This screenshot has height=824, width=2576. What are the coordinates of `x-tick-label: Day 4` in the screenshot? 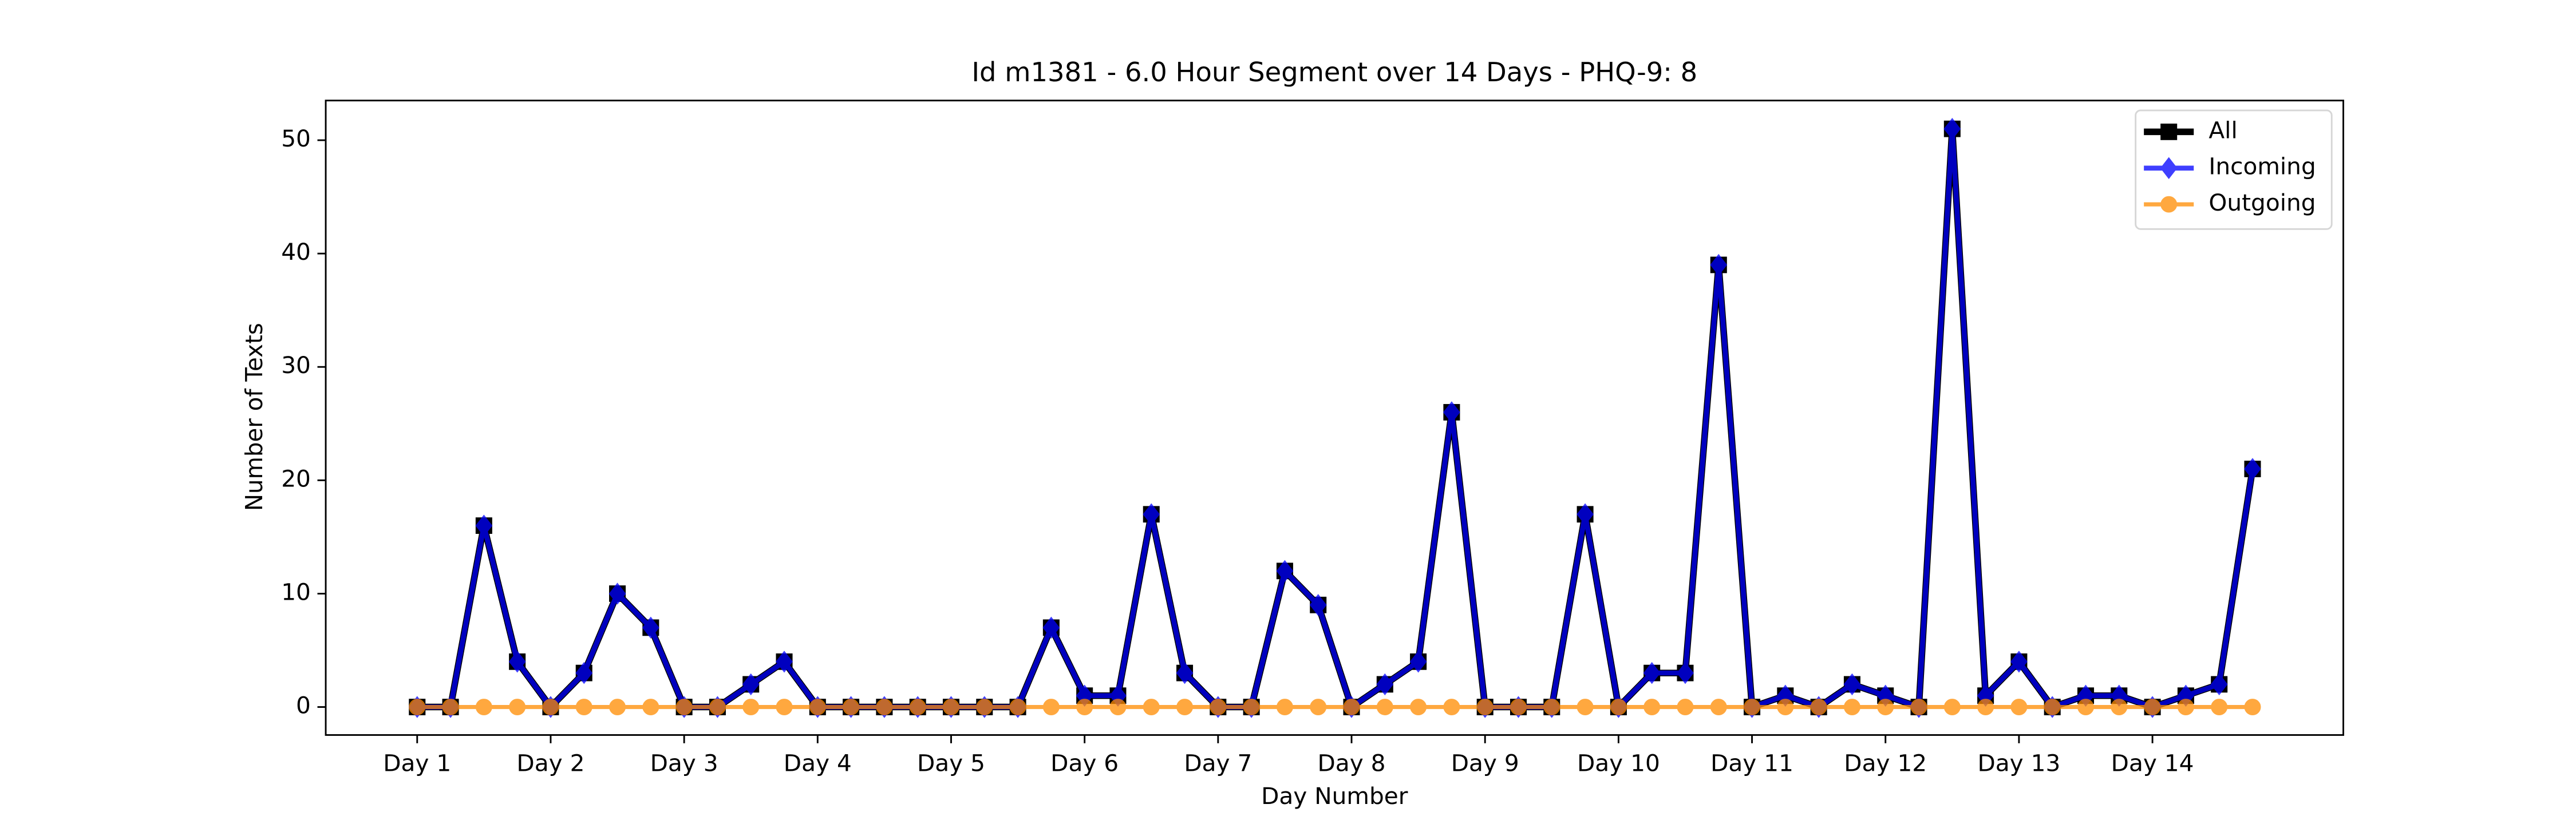 It's located at (818, 763).